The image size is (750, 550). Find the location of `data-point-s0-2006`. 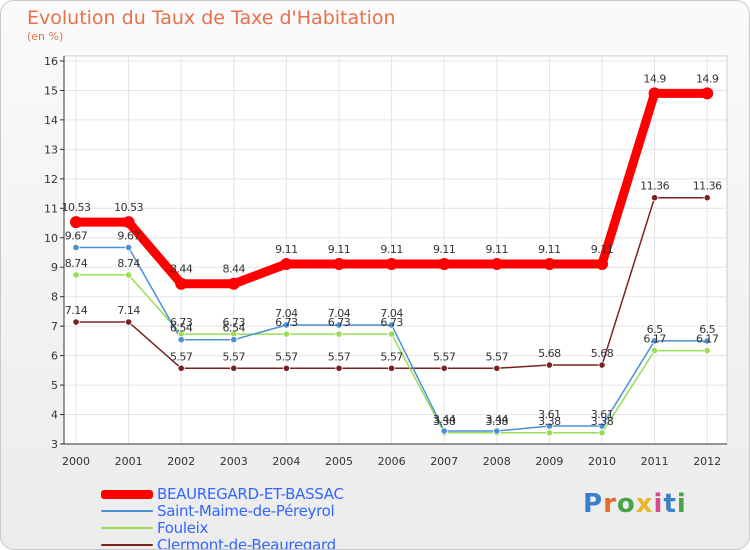

data-point-s0-2006 is located at coordinates (391, 263).